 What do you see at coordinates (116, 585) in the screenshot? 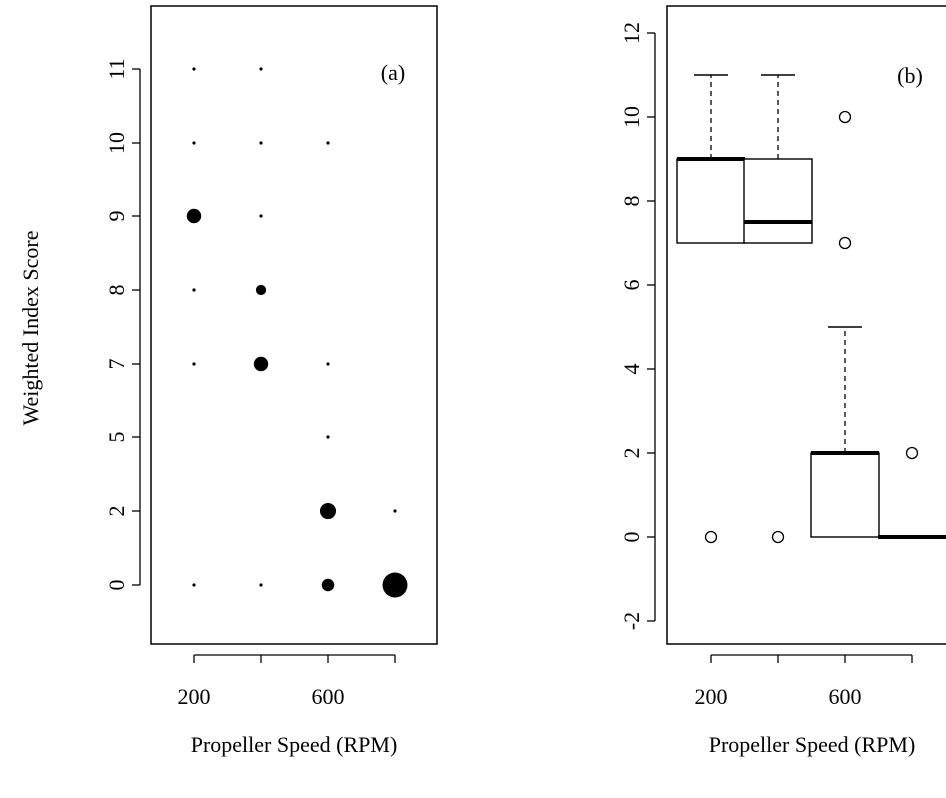
I see `panel-a-y-tick-label: 0` at bounding box center [116, 585].